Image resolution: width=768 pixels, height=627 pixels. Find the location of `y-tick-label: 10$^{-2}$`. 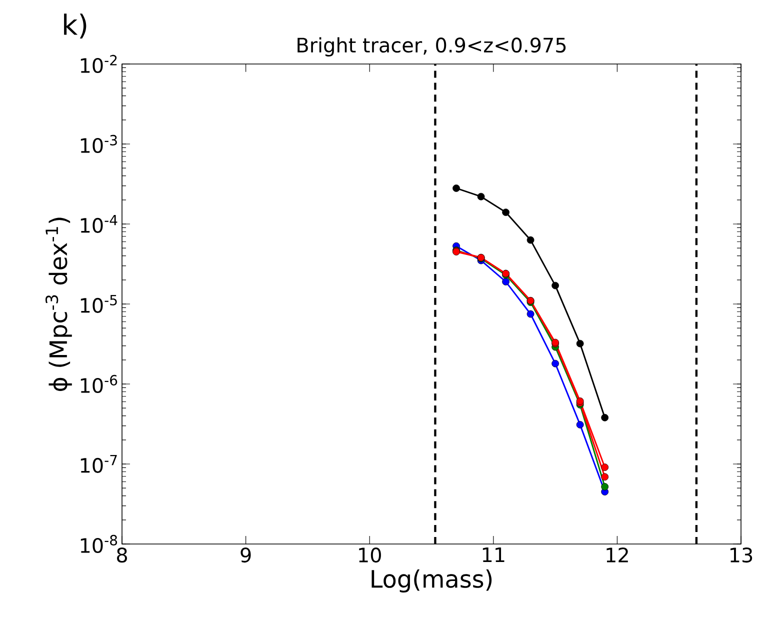

y-tick-label: 10$^{-2}$ is located at coordinates (98, 64).